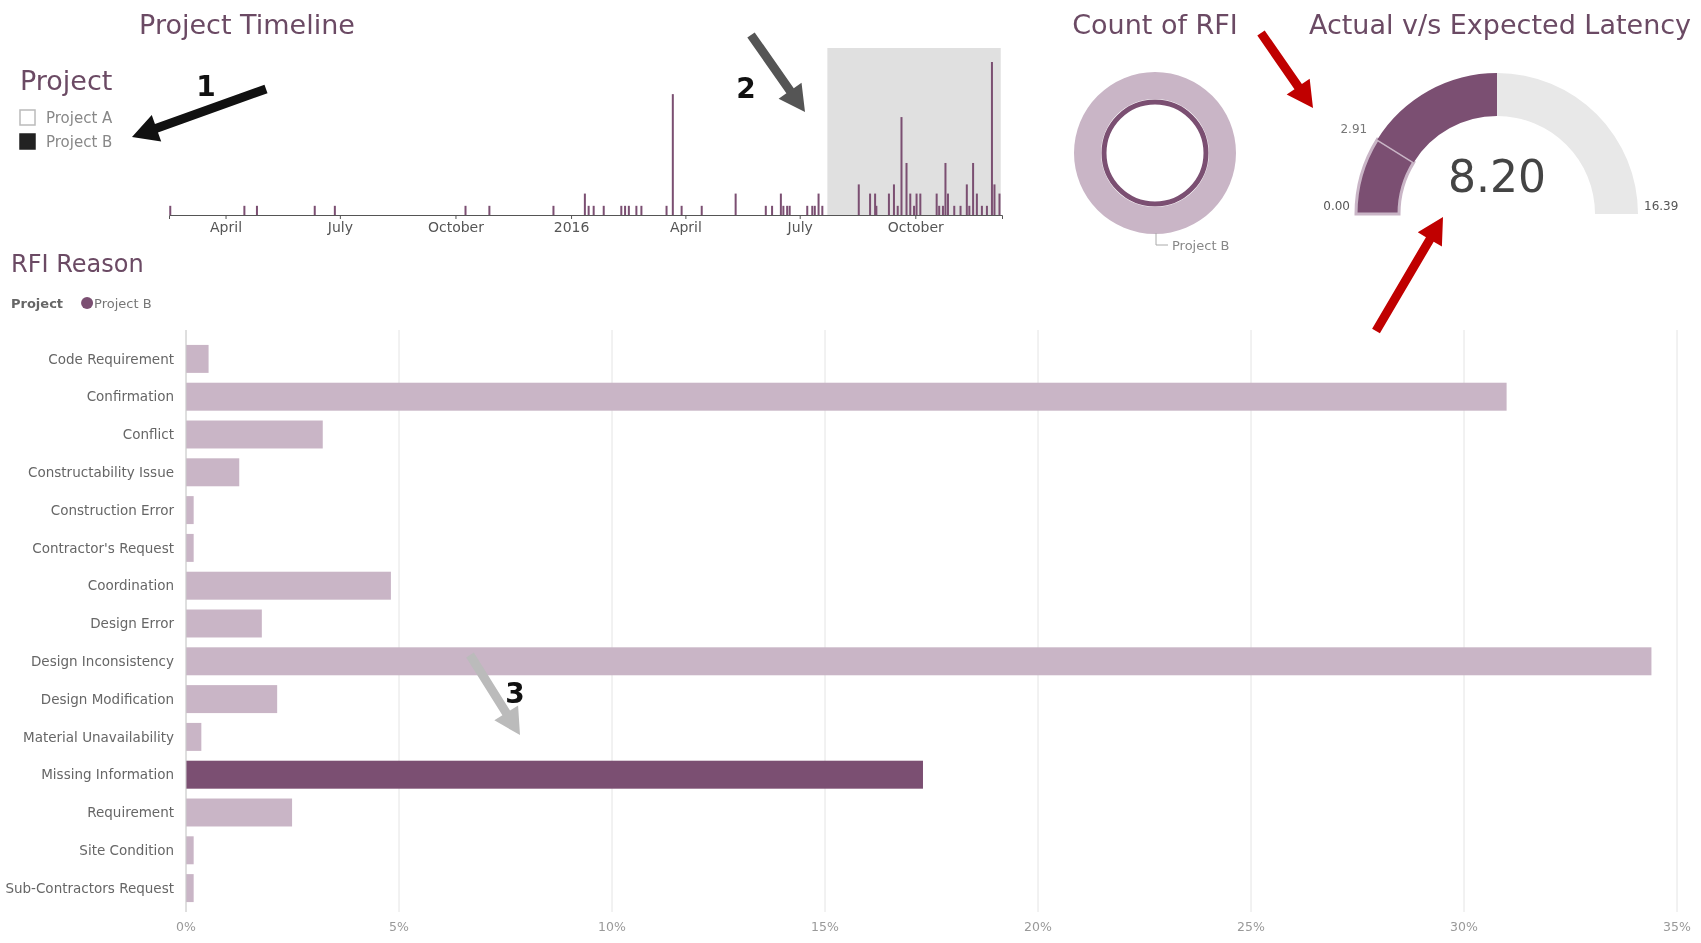  I want to click on annotation: 3, so click(515, 693).